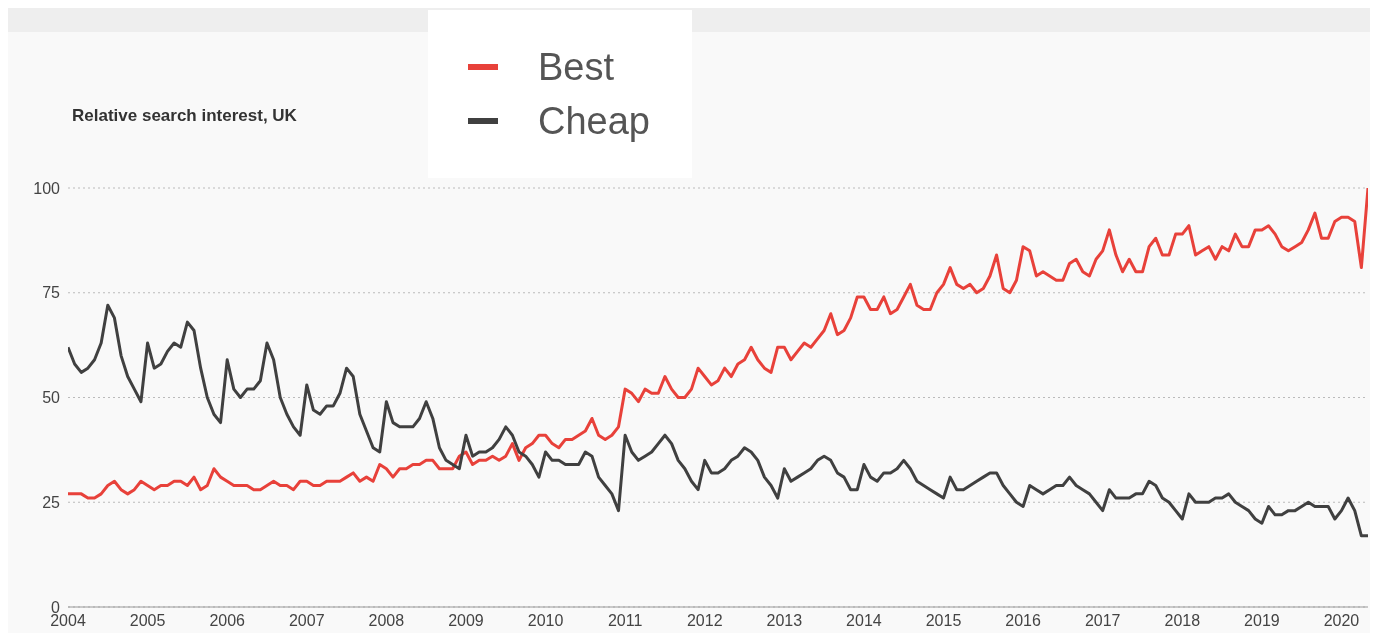 This screenshot has width=1378, height=641. What do you see at coordinates (594, 121) in the screenshot?
I see `legend-label: Cheap` at bounding box center [594, 121].